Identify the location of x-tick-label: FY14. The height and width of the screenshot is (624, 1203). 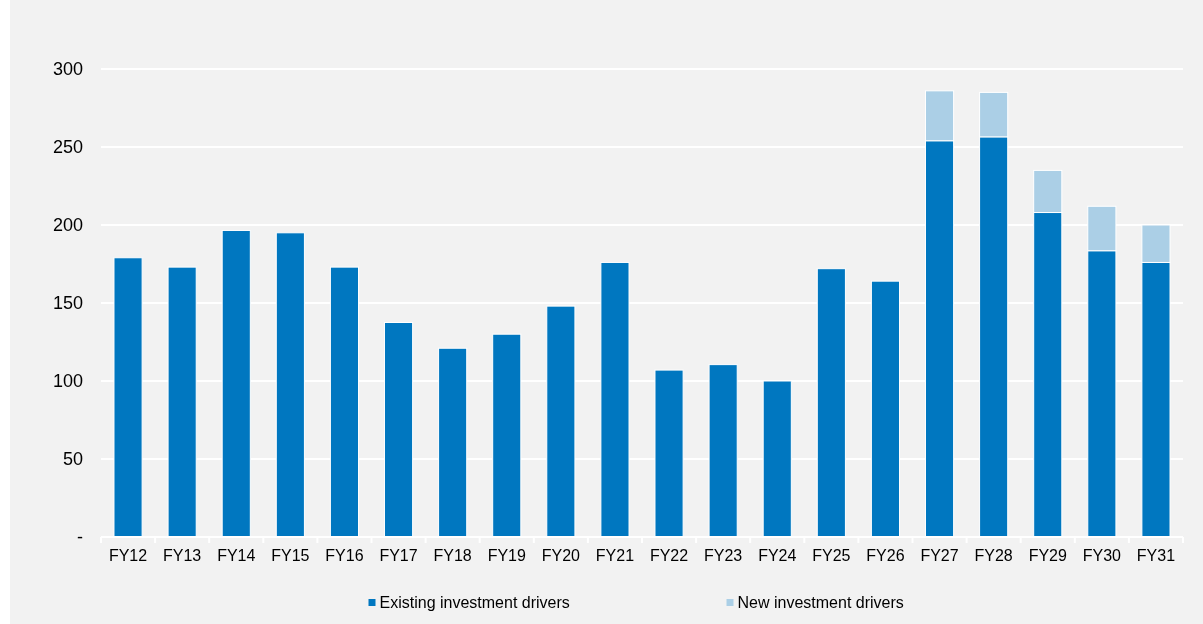
(236, 555).